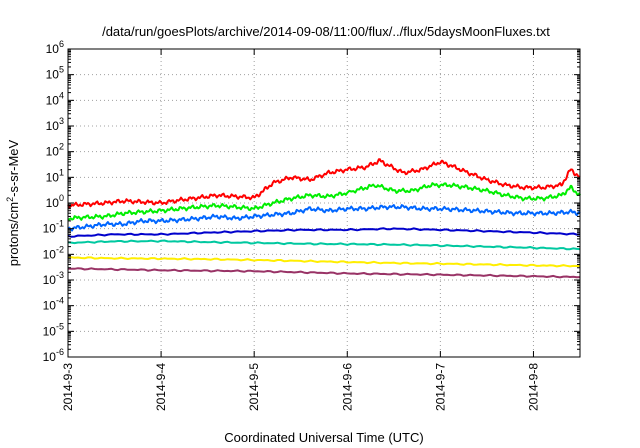 This screenshot has width=640, height=448. I want to click on y-tick-label: 10⁻⁵, so click(53, 329).